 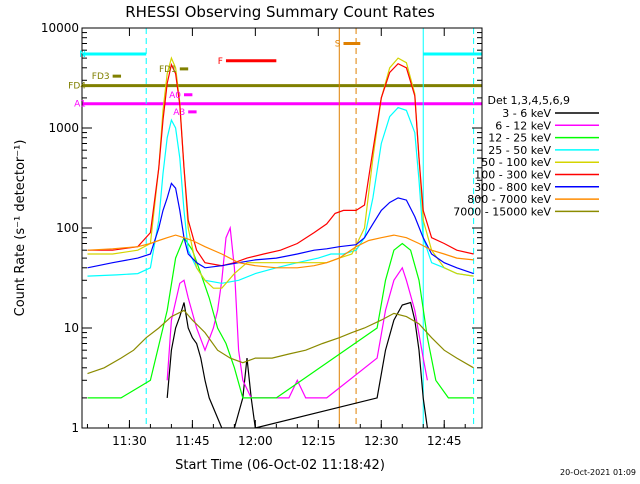 What do you see at coordinates (82, 55) in the screenshot?
I see `flag-label-n: N` at bounding box center [82, 55].